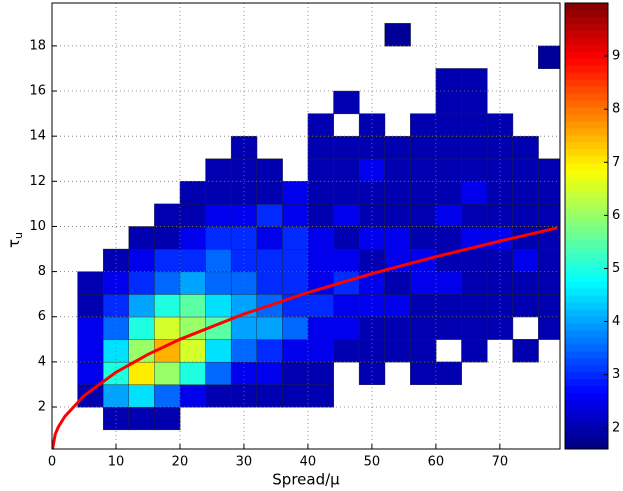 Image resolution: width=623 pixels, height=491 pixels. What do you see at coordinates (372, 462) in the screenshot?
I see `x-tick-label: 50` at bounding box center [372, 462].